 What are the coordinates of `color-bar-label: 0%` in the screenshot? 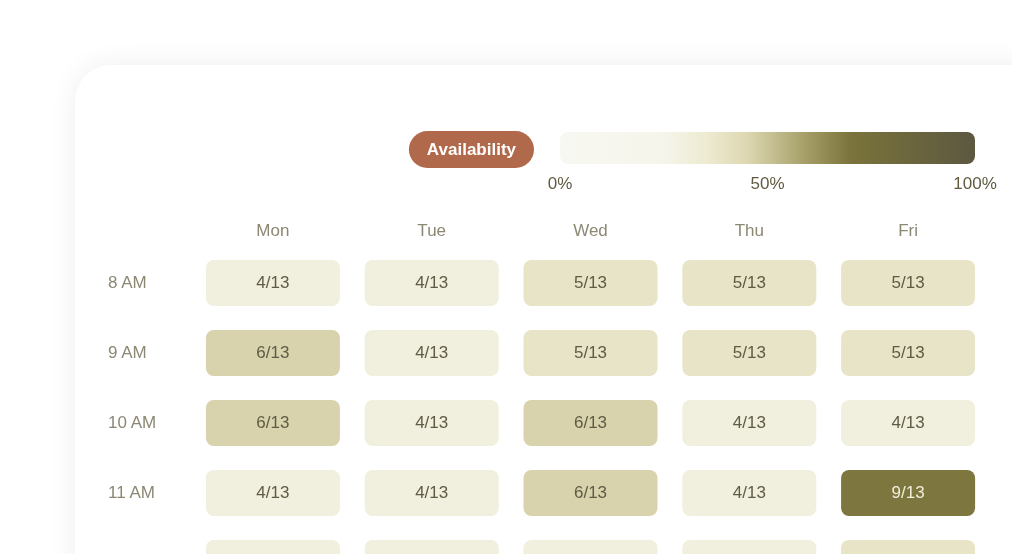 It's located at (560, 183).